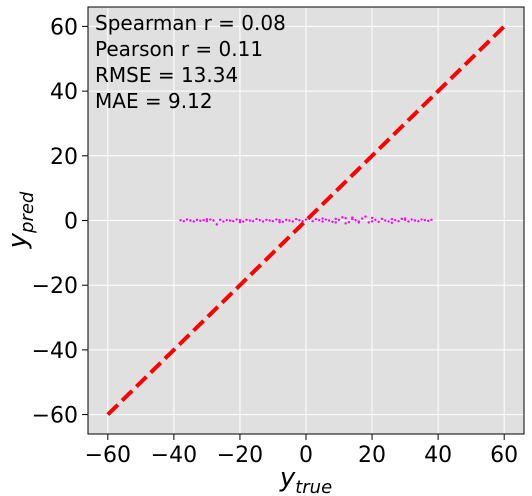 The image size is (532, 496). What do you see at coordinates (55, 351) in the screenshot?
I see `y-tick-label: −40` at bounding box center [55, 351].